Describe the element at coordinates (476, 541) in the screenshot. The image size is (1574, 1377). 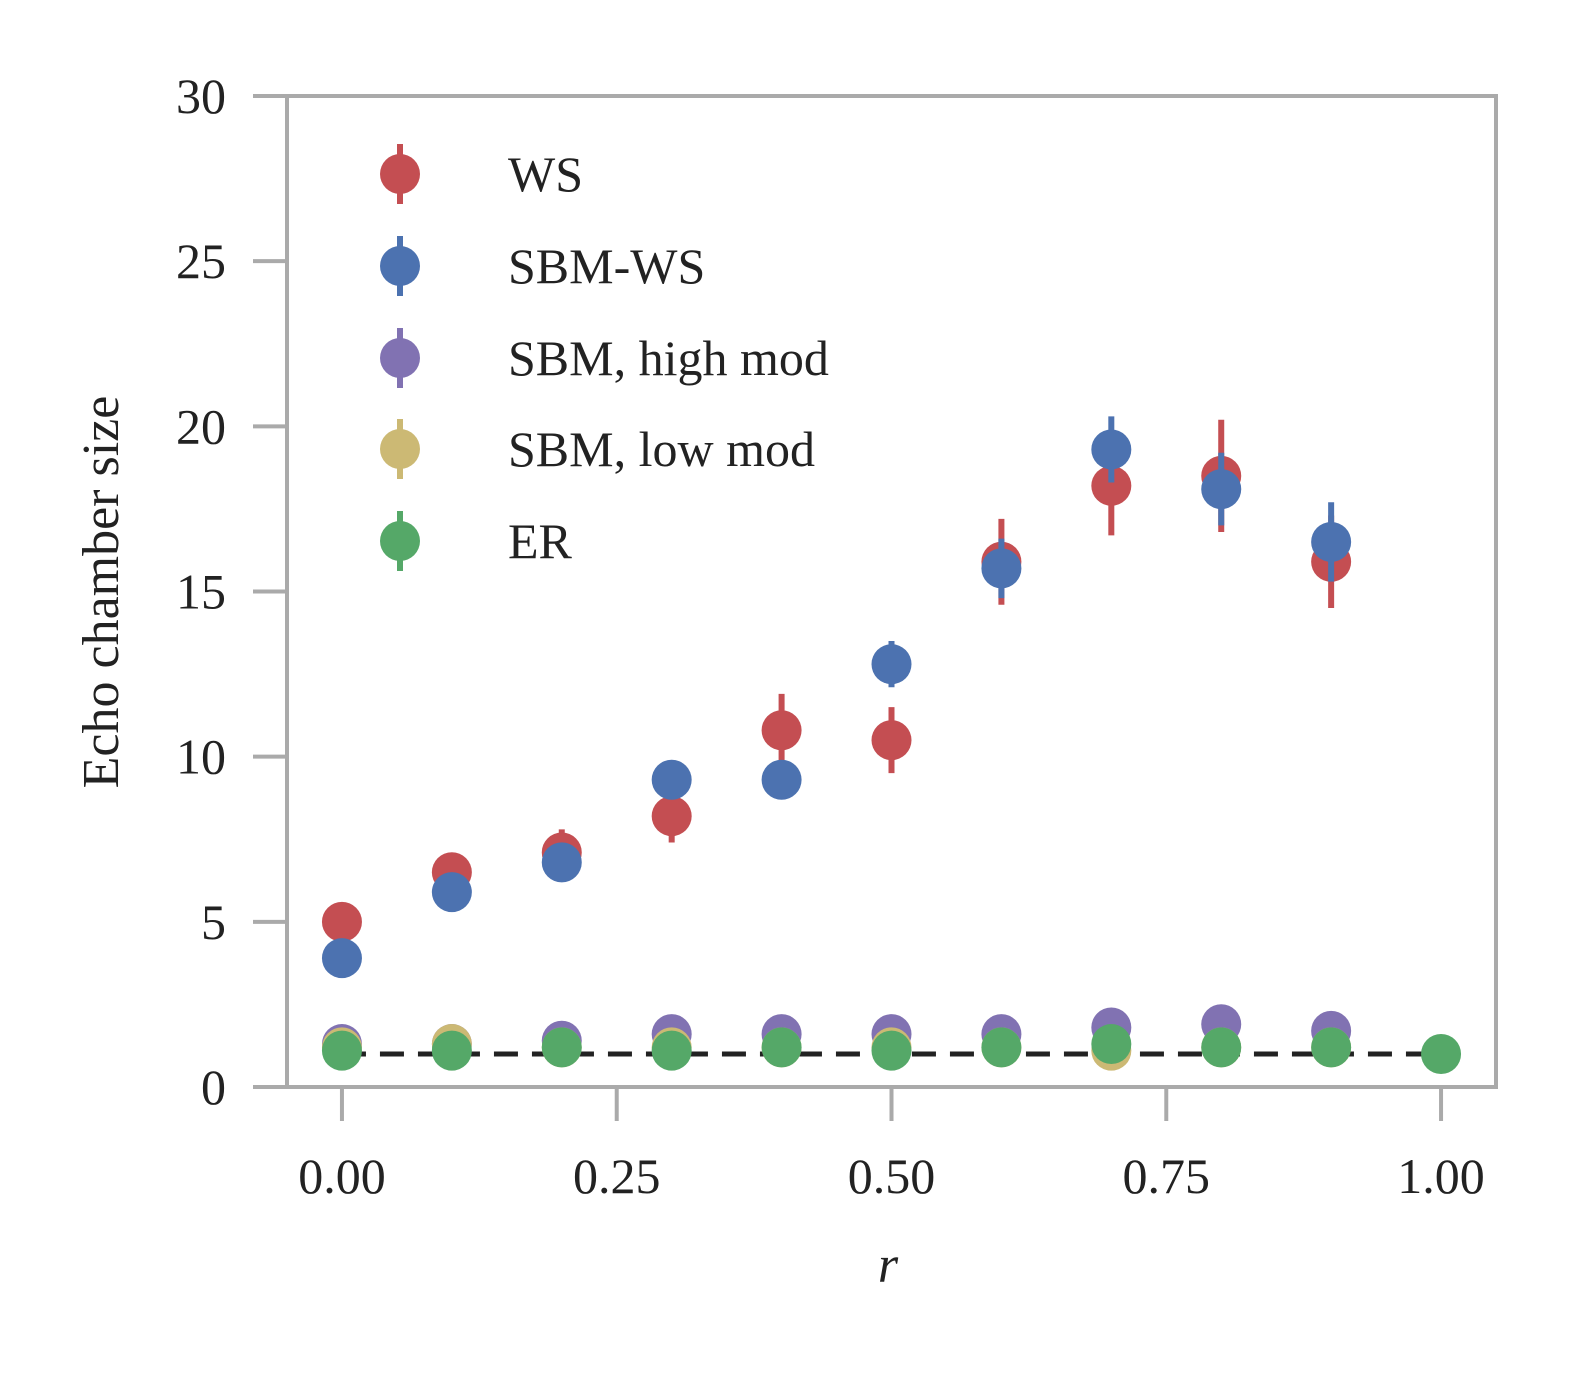
I see `legend-item: ER` at that location.